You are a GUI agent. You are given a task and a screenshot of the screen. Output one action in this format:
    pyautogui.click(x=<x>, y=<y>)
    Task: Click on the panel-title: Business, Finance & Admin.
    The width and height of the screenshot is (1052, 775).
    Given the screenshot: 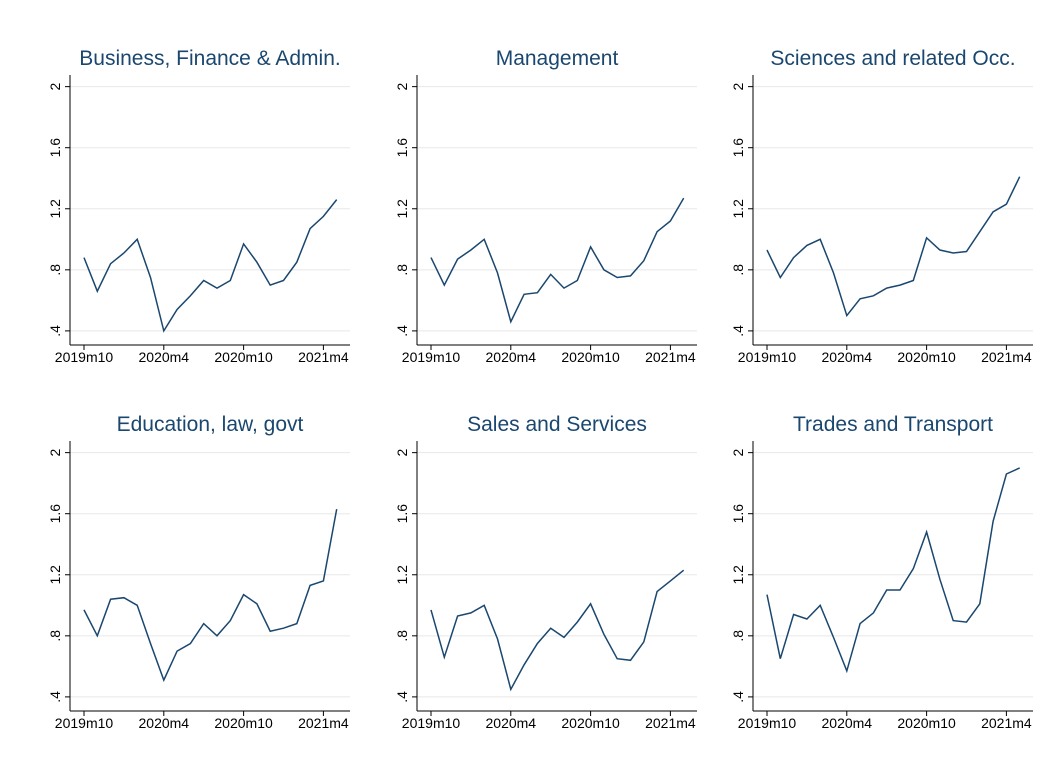 What is the action you would take?
    pyautogui.click(x=209, y=58)
    